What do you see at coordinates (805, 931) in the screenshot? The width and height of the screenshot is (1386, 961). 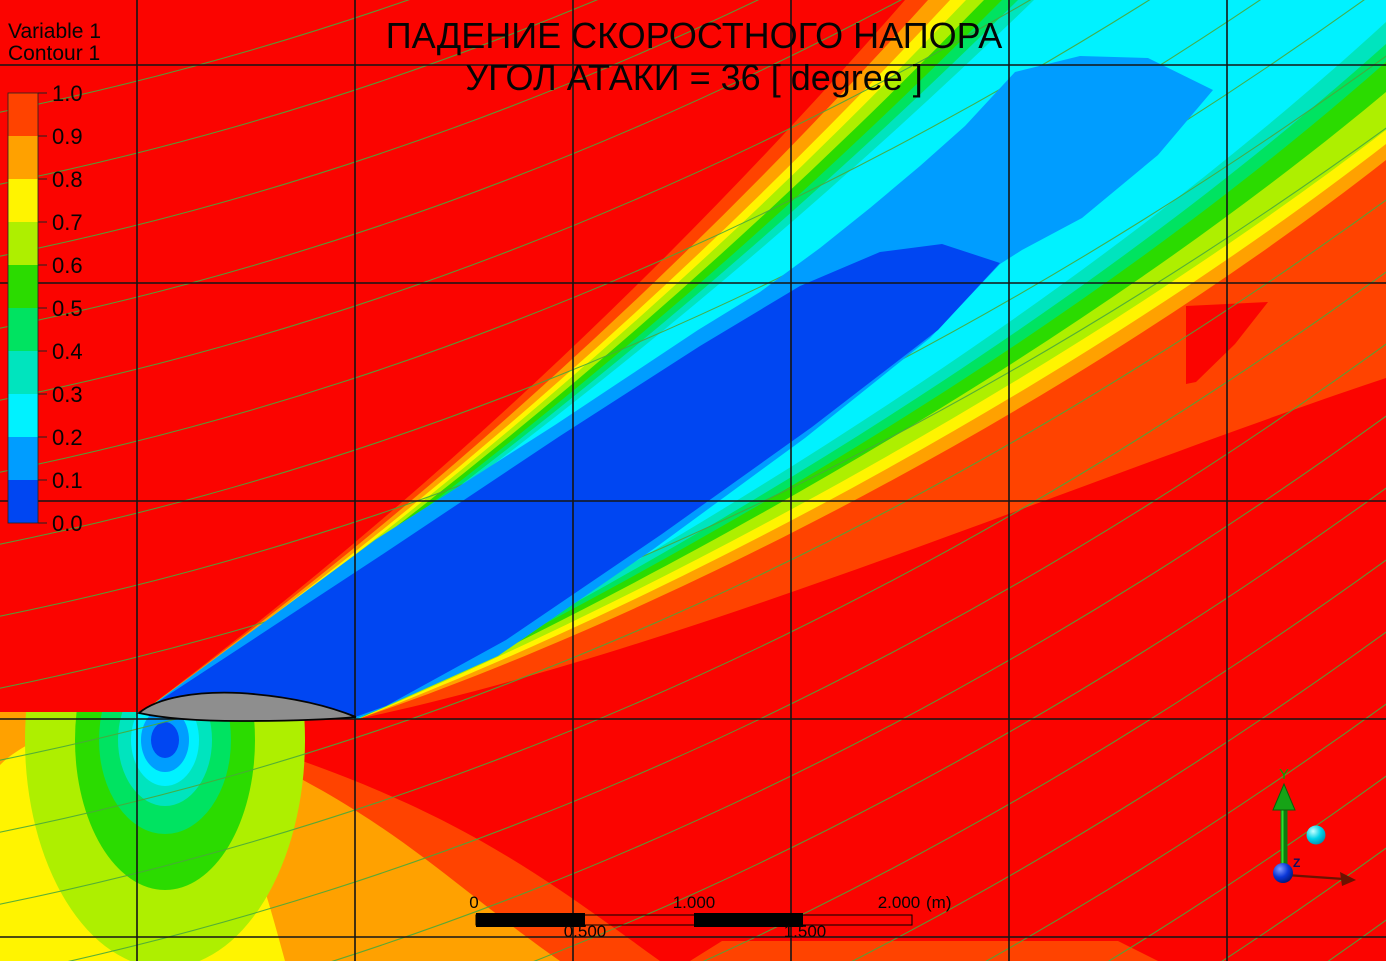 I see `ruler-label-1500: 1.500` at bounding box center [805, 931].